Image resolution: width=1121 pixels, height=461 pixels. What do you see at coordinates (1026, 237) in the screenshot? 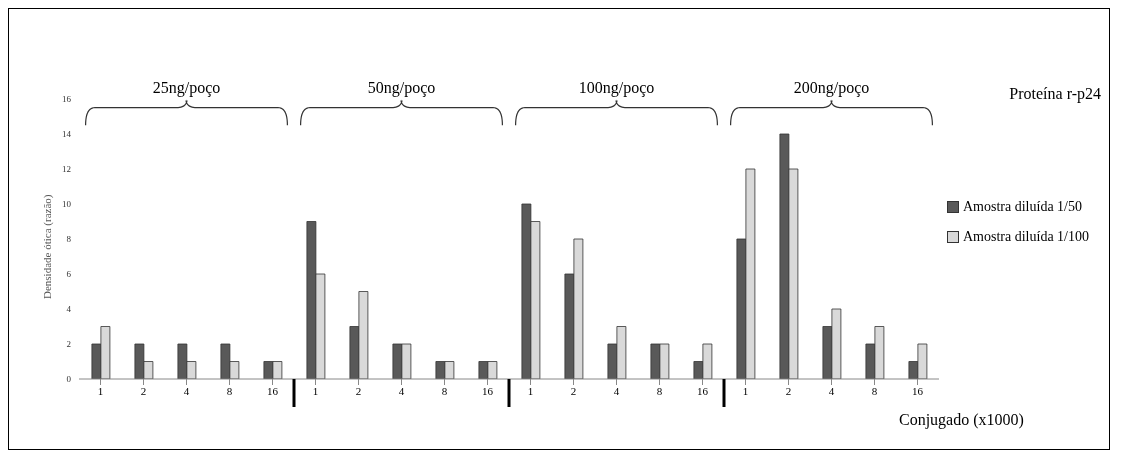
I see `legend-label: Amostra diluída 1/100` at bounding box center [1026, 237].